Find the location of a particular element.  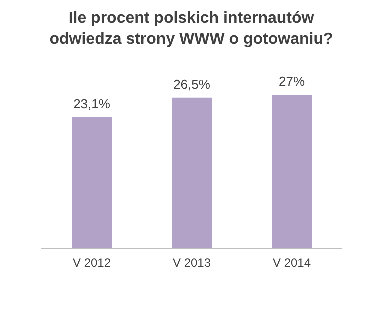

x-tick-label: V 2014 is located at coordinates (292, 263).